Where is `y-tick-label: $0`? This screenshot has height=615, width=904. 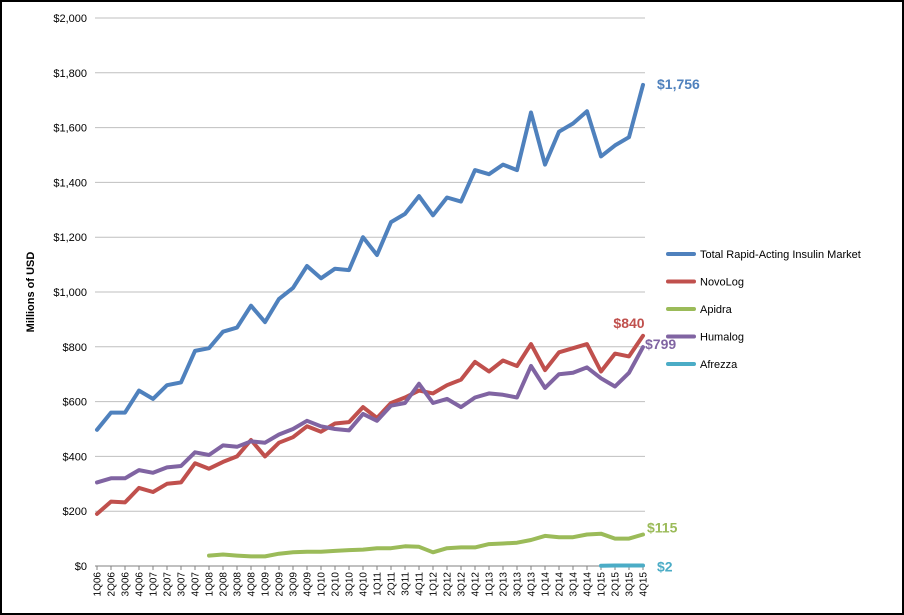 y-tick-label: $0 is located at coordinates (81, 567).